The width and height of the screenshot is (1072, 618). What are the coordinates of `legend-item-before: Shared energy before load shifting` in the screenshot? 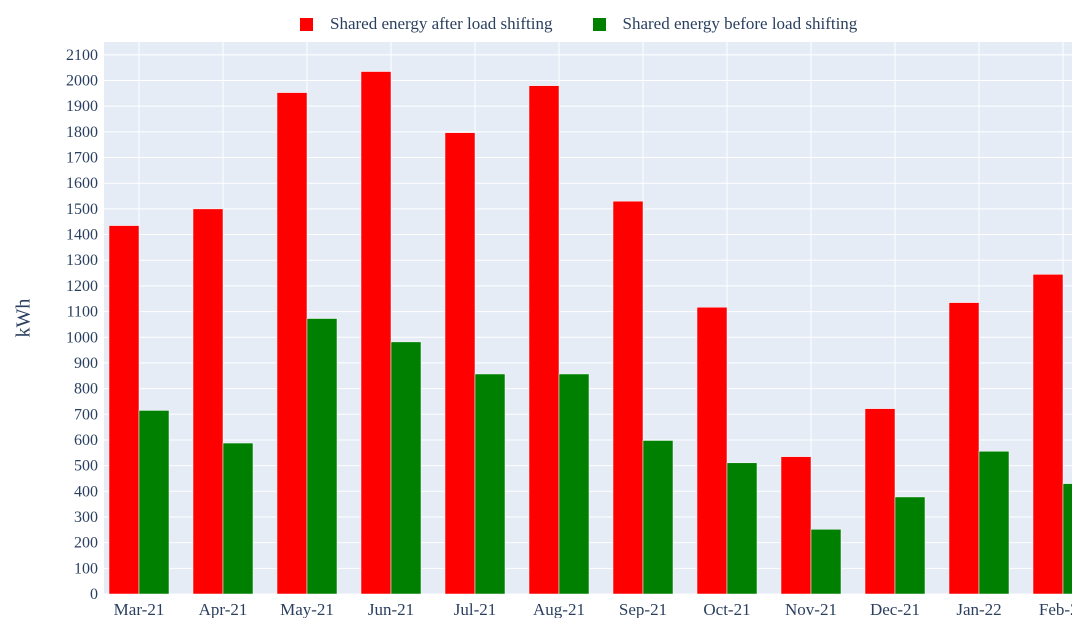 It's located at (725, 24).